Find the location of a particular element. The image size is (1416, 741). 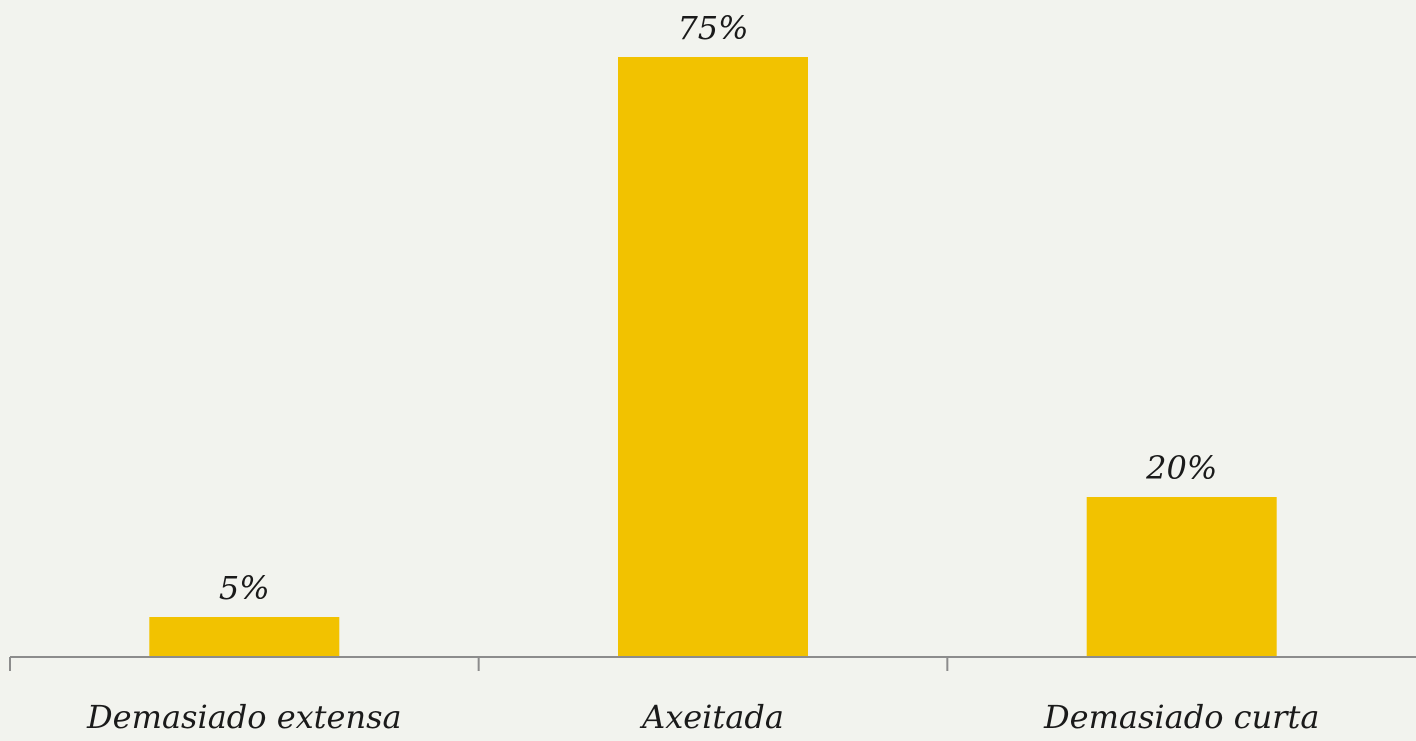

x-axis is located at coordinates (712, 663).